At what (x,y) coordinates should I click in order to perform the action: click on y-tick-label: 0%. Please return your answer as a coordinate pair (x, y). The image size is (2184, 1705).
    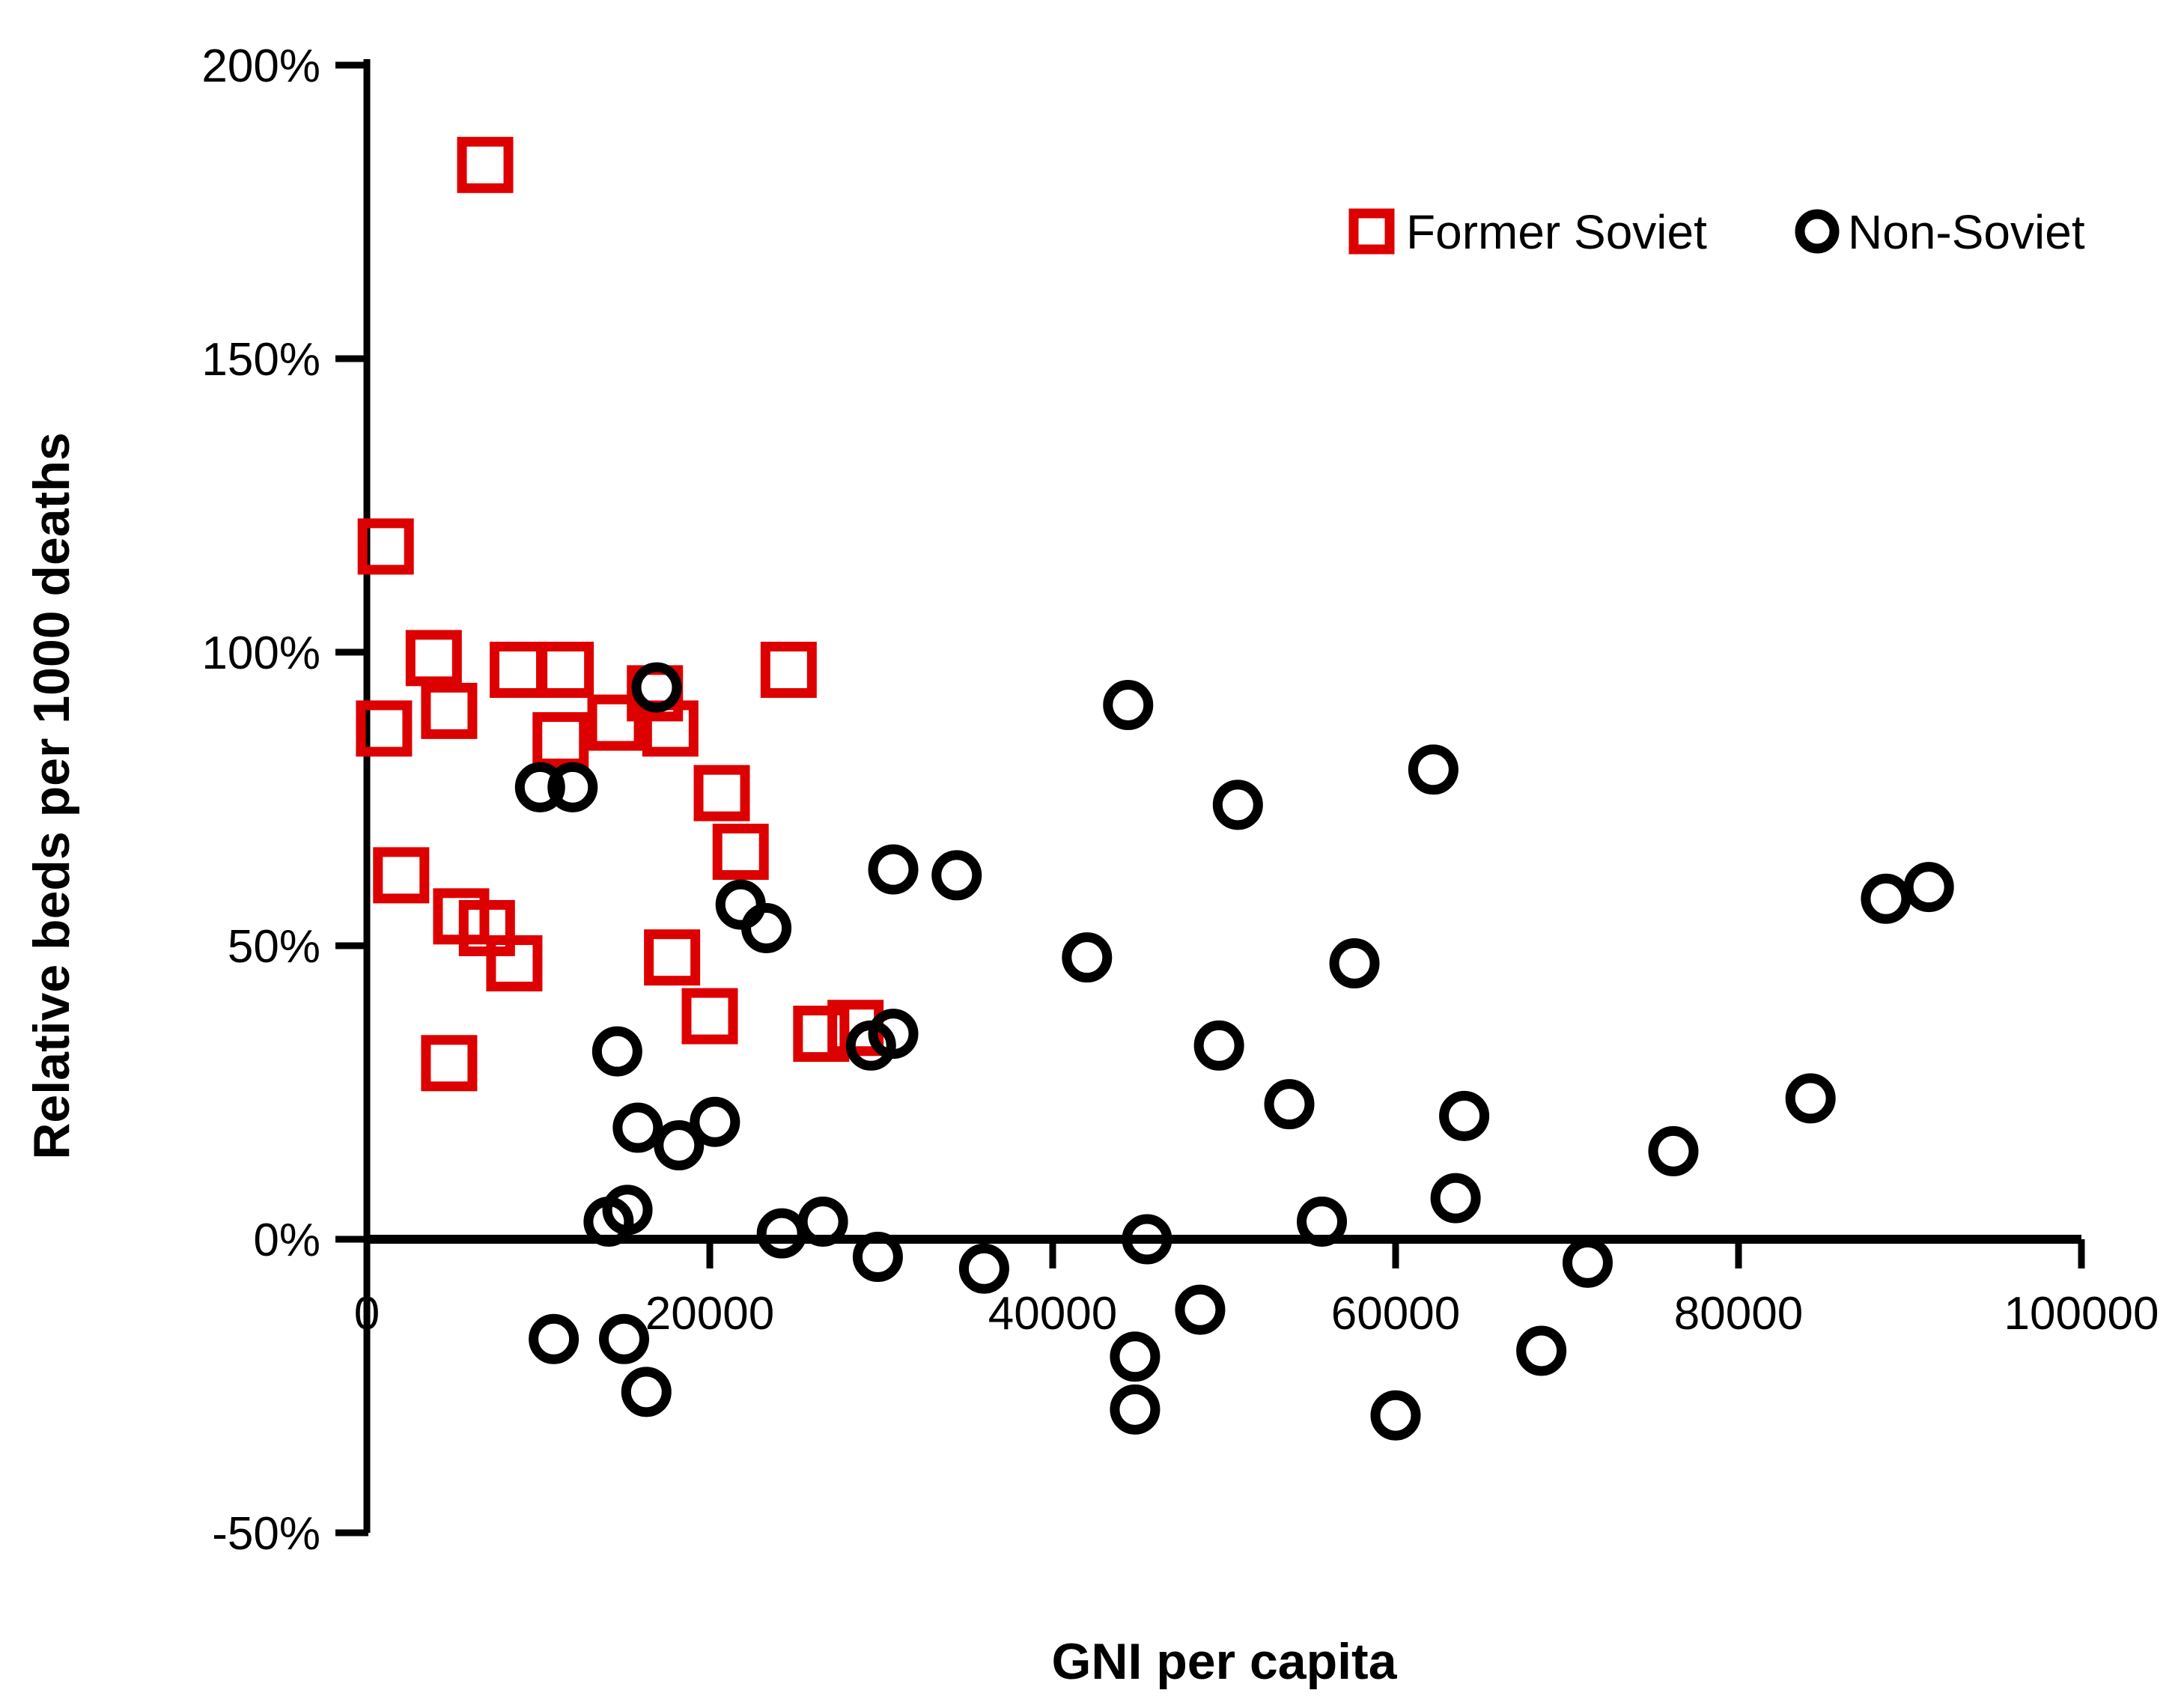
    Looking at the image, I should click on (286, 1240).